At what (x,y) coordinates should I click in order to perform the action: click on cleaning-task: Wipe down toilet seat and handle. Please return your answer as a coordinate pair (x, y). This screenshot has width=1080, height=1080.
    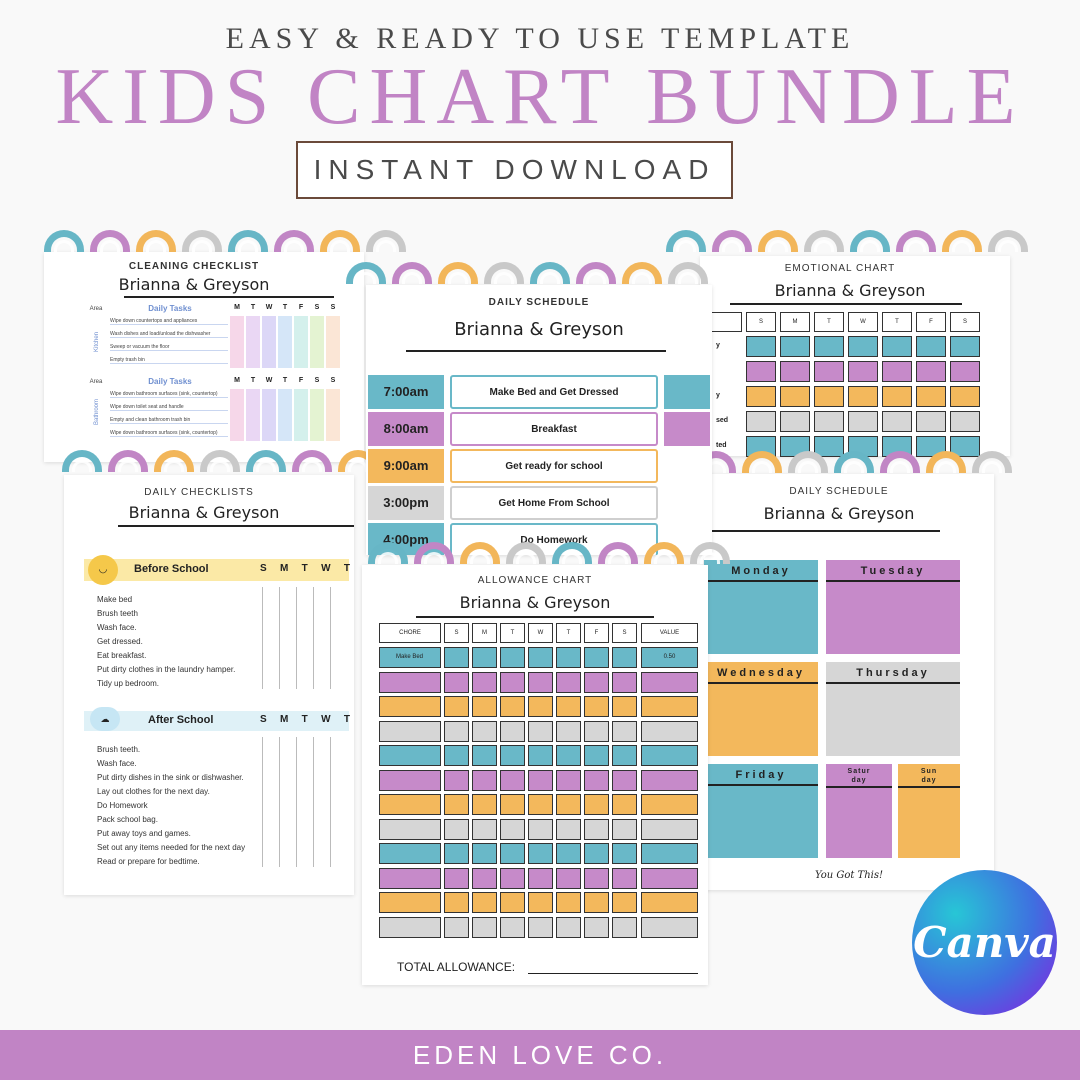
    Looking at the image, I should click on (169, 407).